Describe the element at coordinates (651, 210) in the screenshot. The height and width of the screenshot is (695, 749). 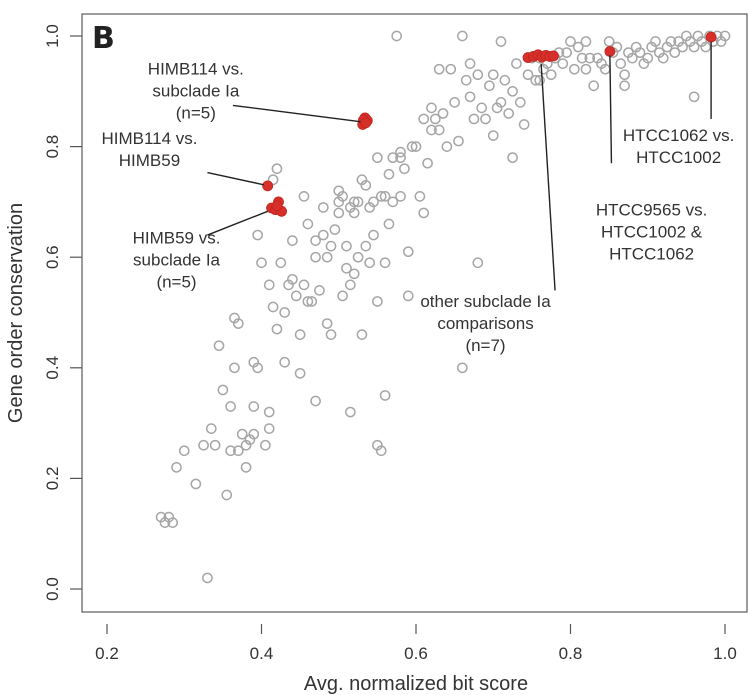
I see `annotation-text: HTCC9565 vs.` at that location.